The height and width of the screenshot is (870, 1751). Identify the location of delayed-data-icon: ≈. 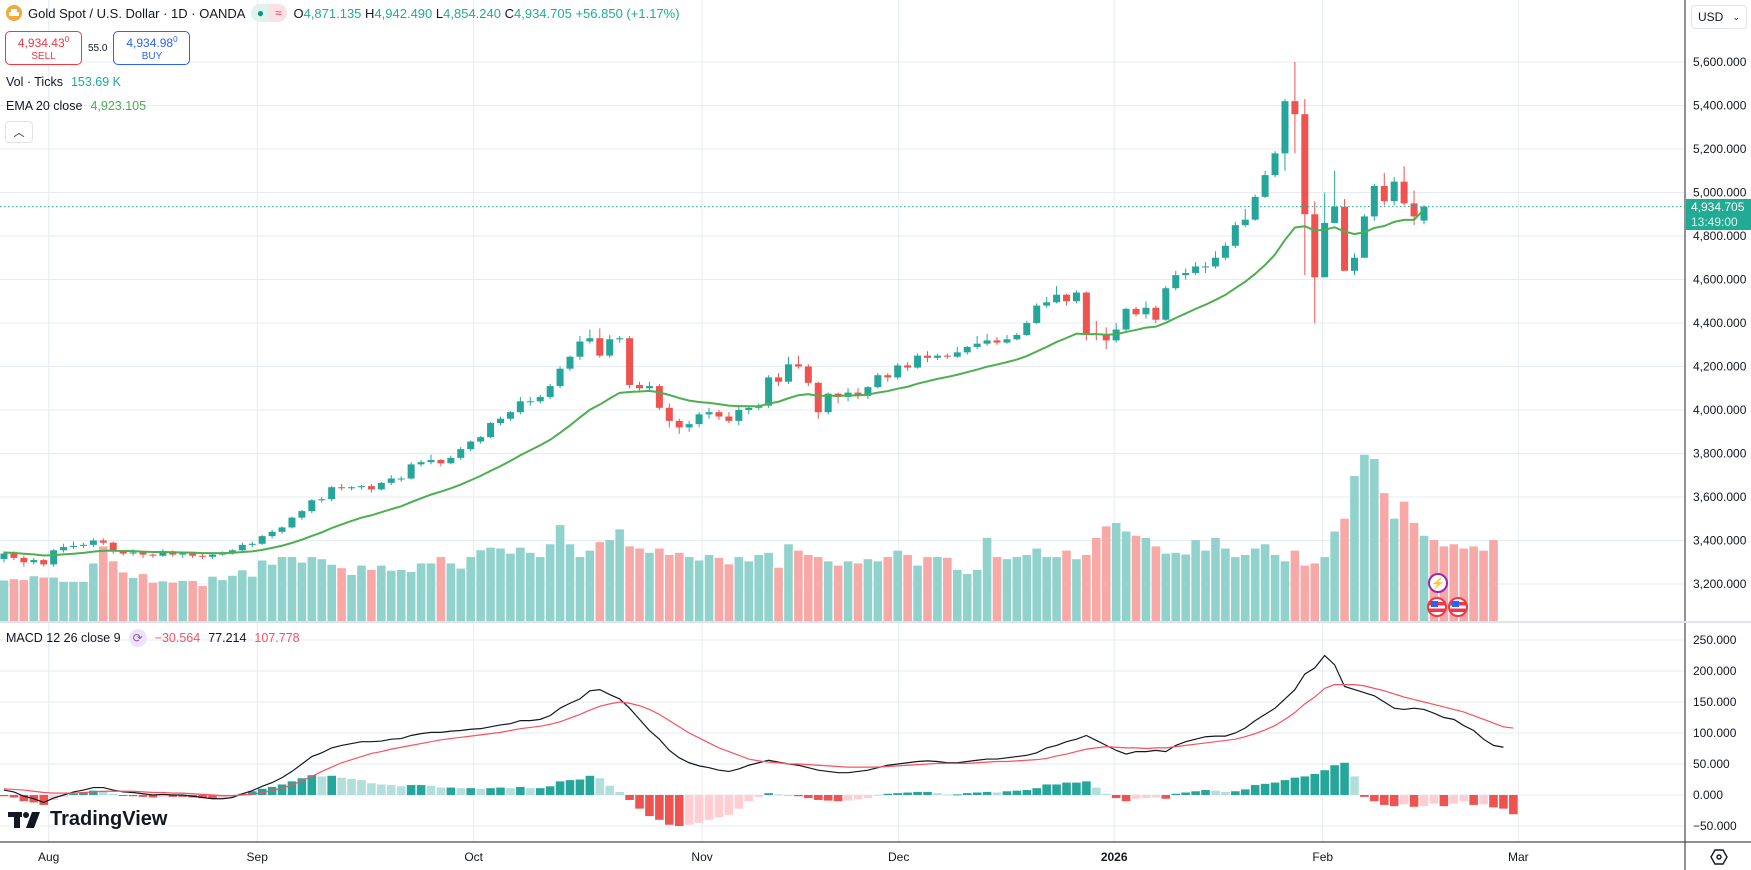
(278, 13).